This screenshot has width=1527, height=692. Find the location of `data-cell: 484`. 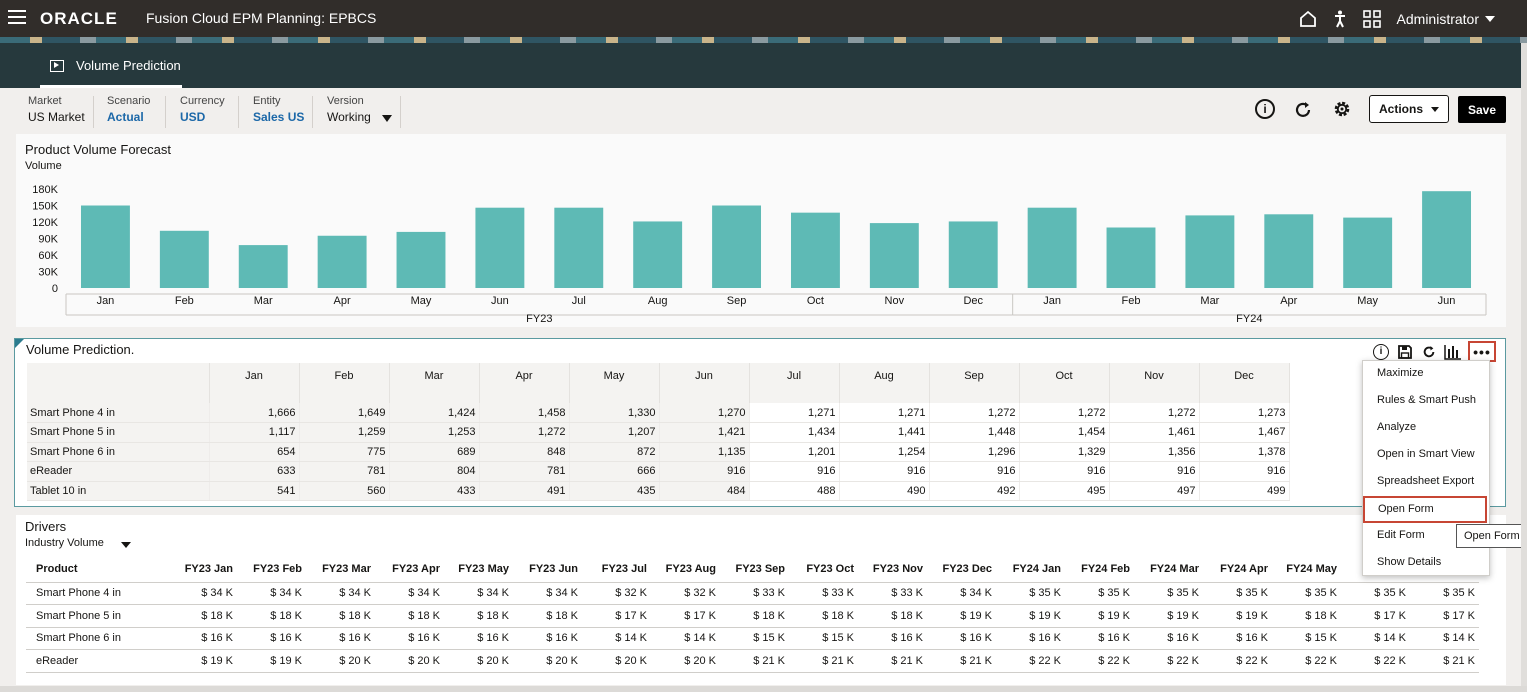

data-cell: 484 is located at coordinates (704, 491).